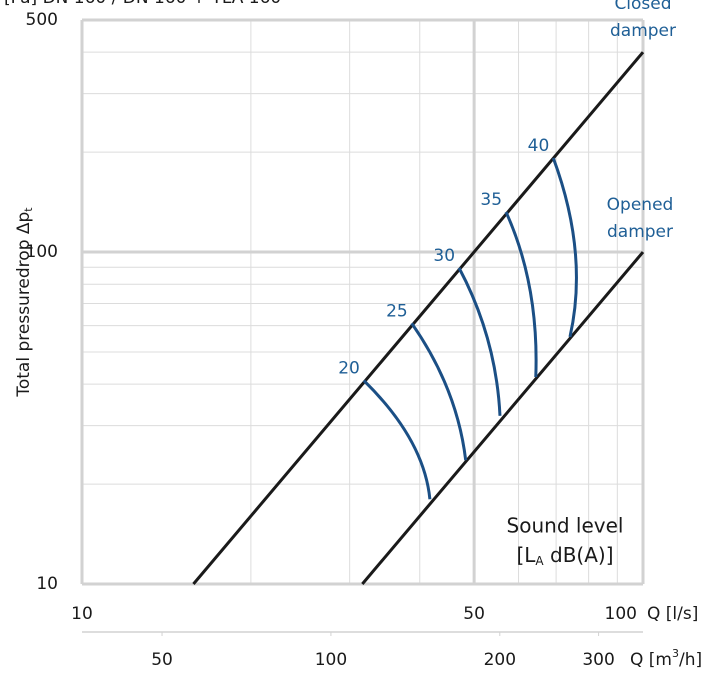  I want to click on x-axis-label: Q [l/s], so click(672, 614).